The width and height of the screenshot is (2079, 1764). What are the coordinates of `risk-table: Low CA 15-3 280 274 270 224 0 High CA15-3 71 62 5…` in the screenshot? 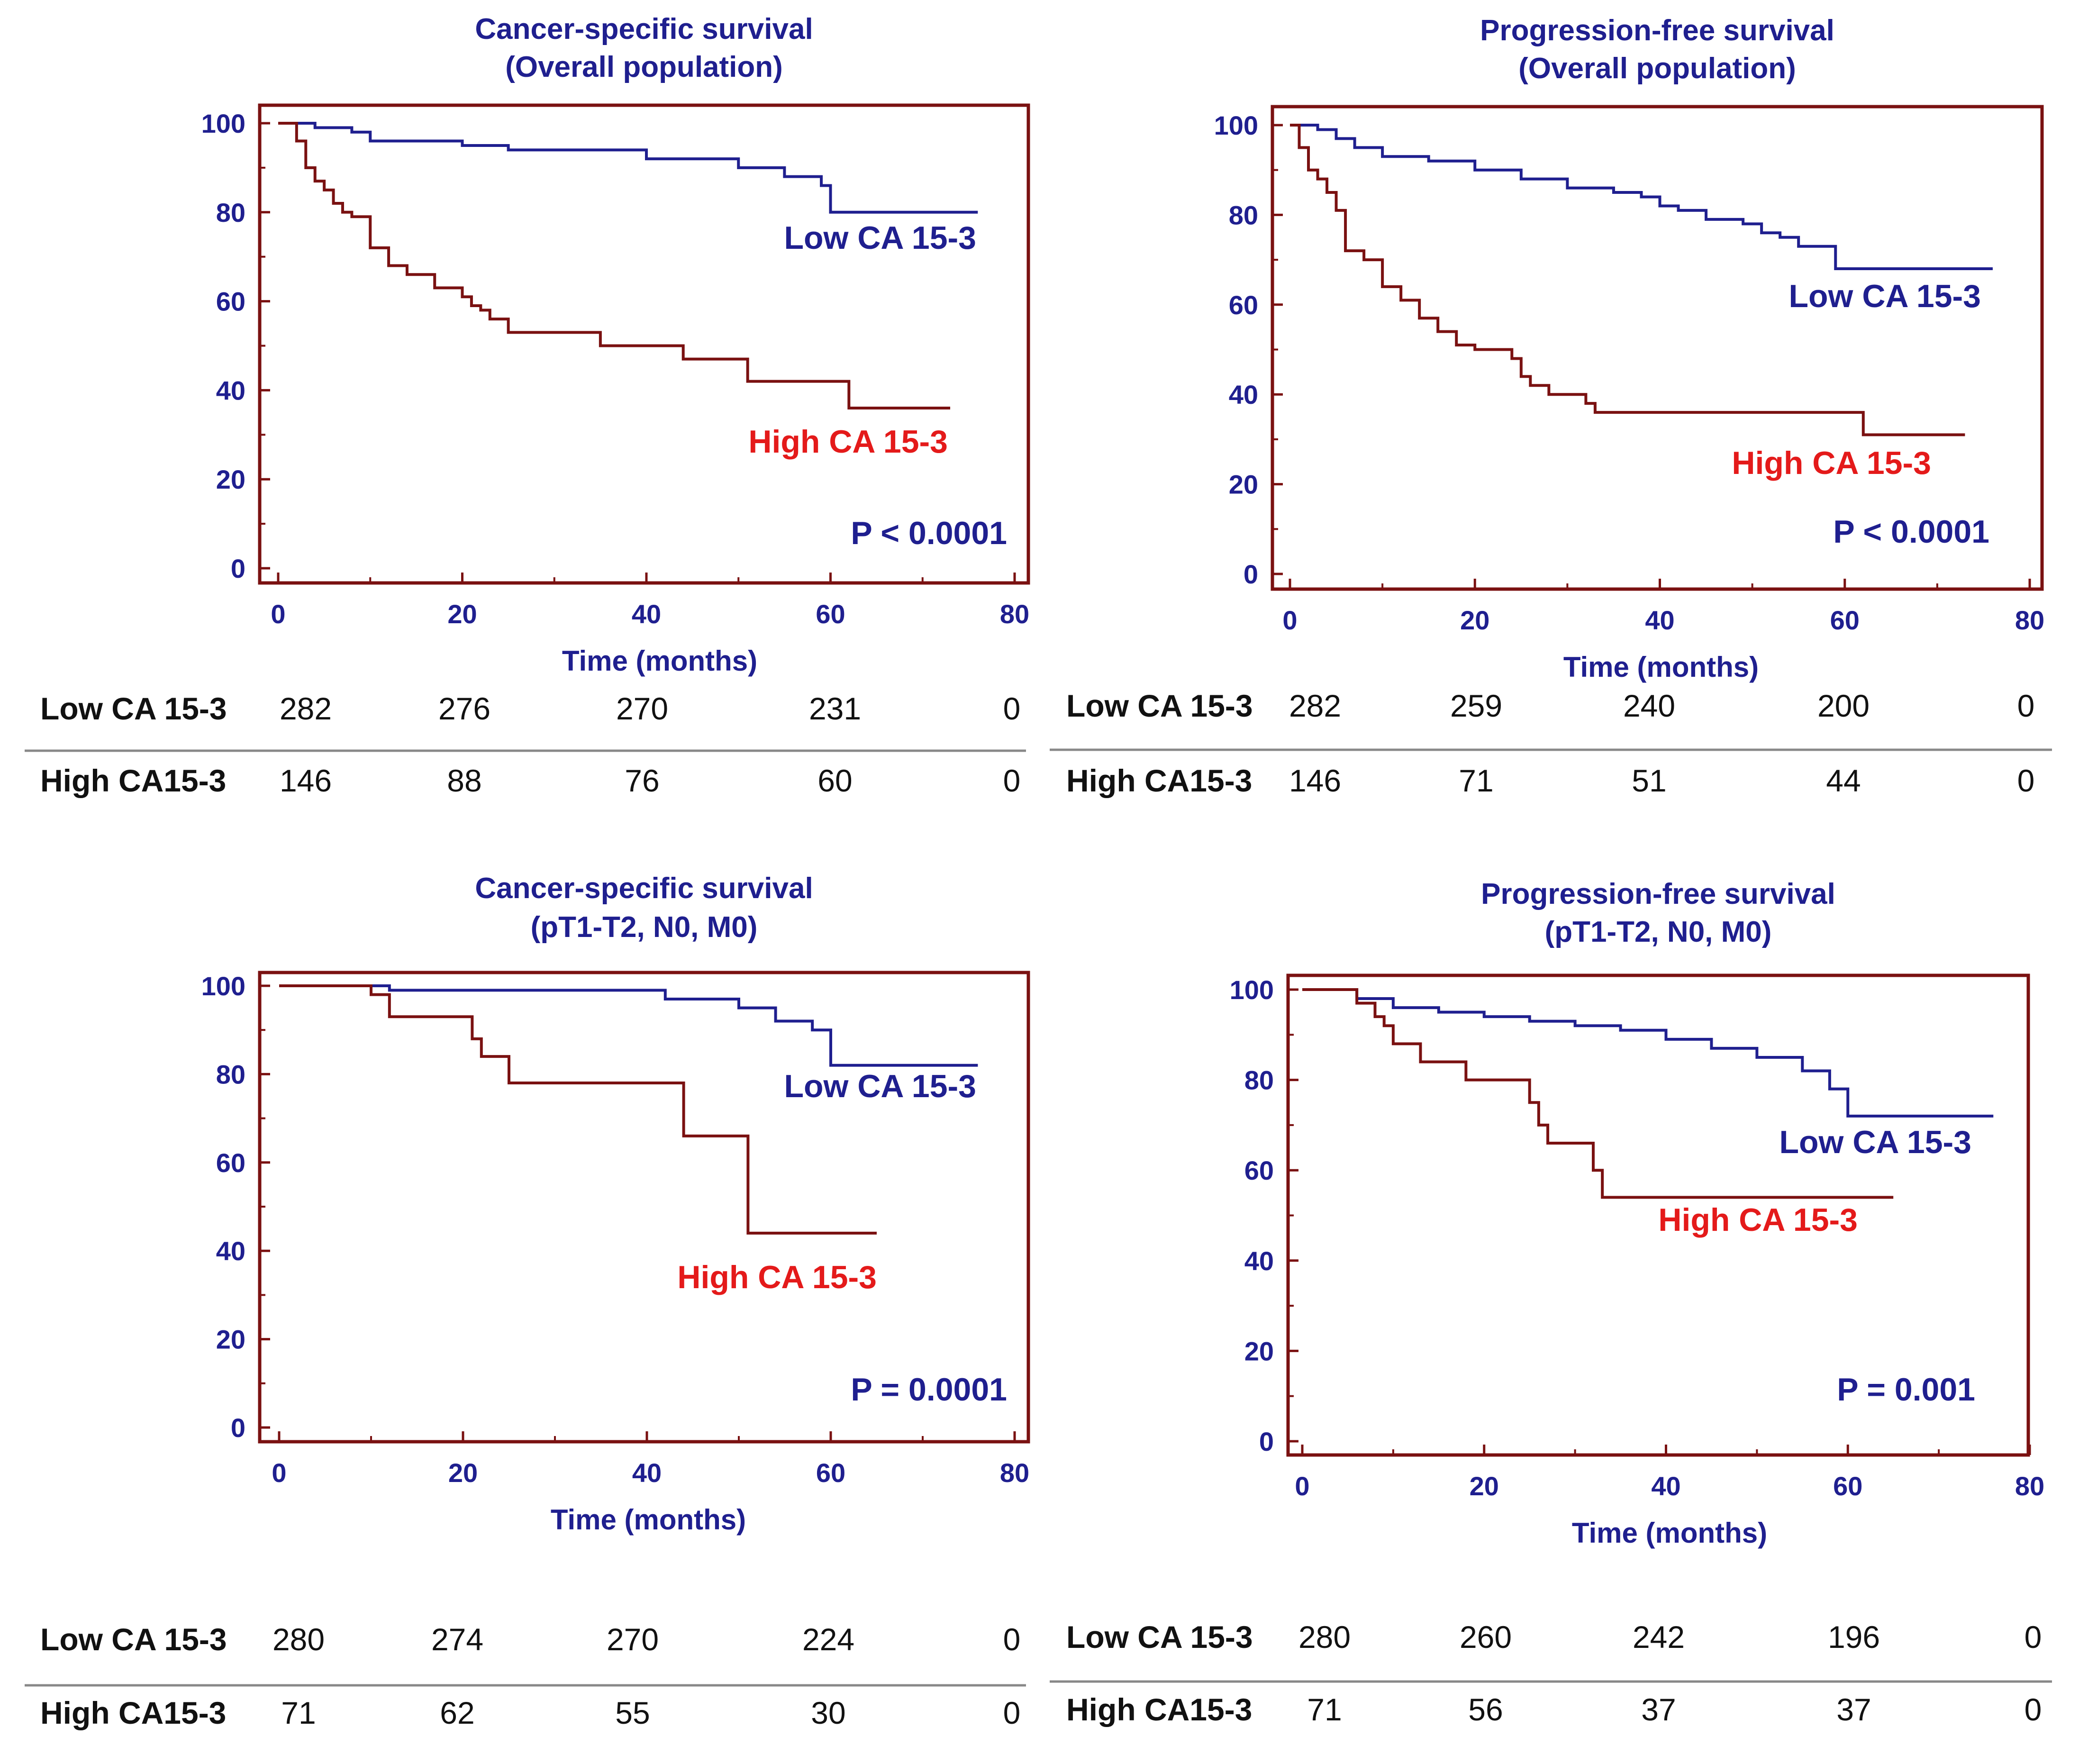 It's located at (525, 1676).